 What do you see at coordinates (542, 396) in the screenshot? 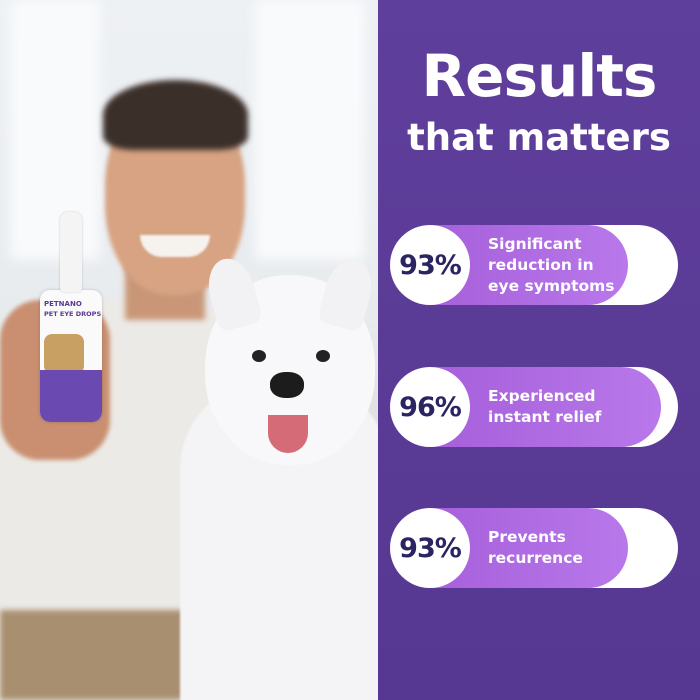
I see `stat-line: Experienced` at bounding box center [542, 396].